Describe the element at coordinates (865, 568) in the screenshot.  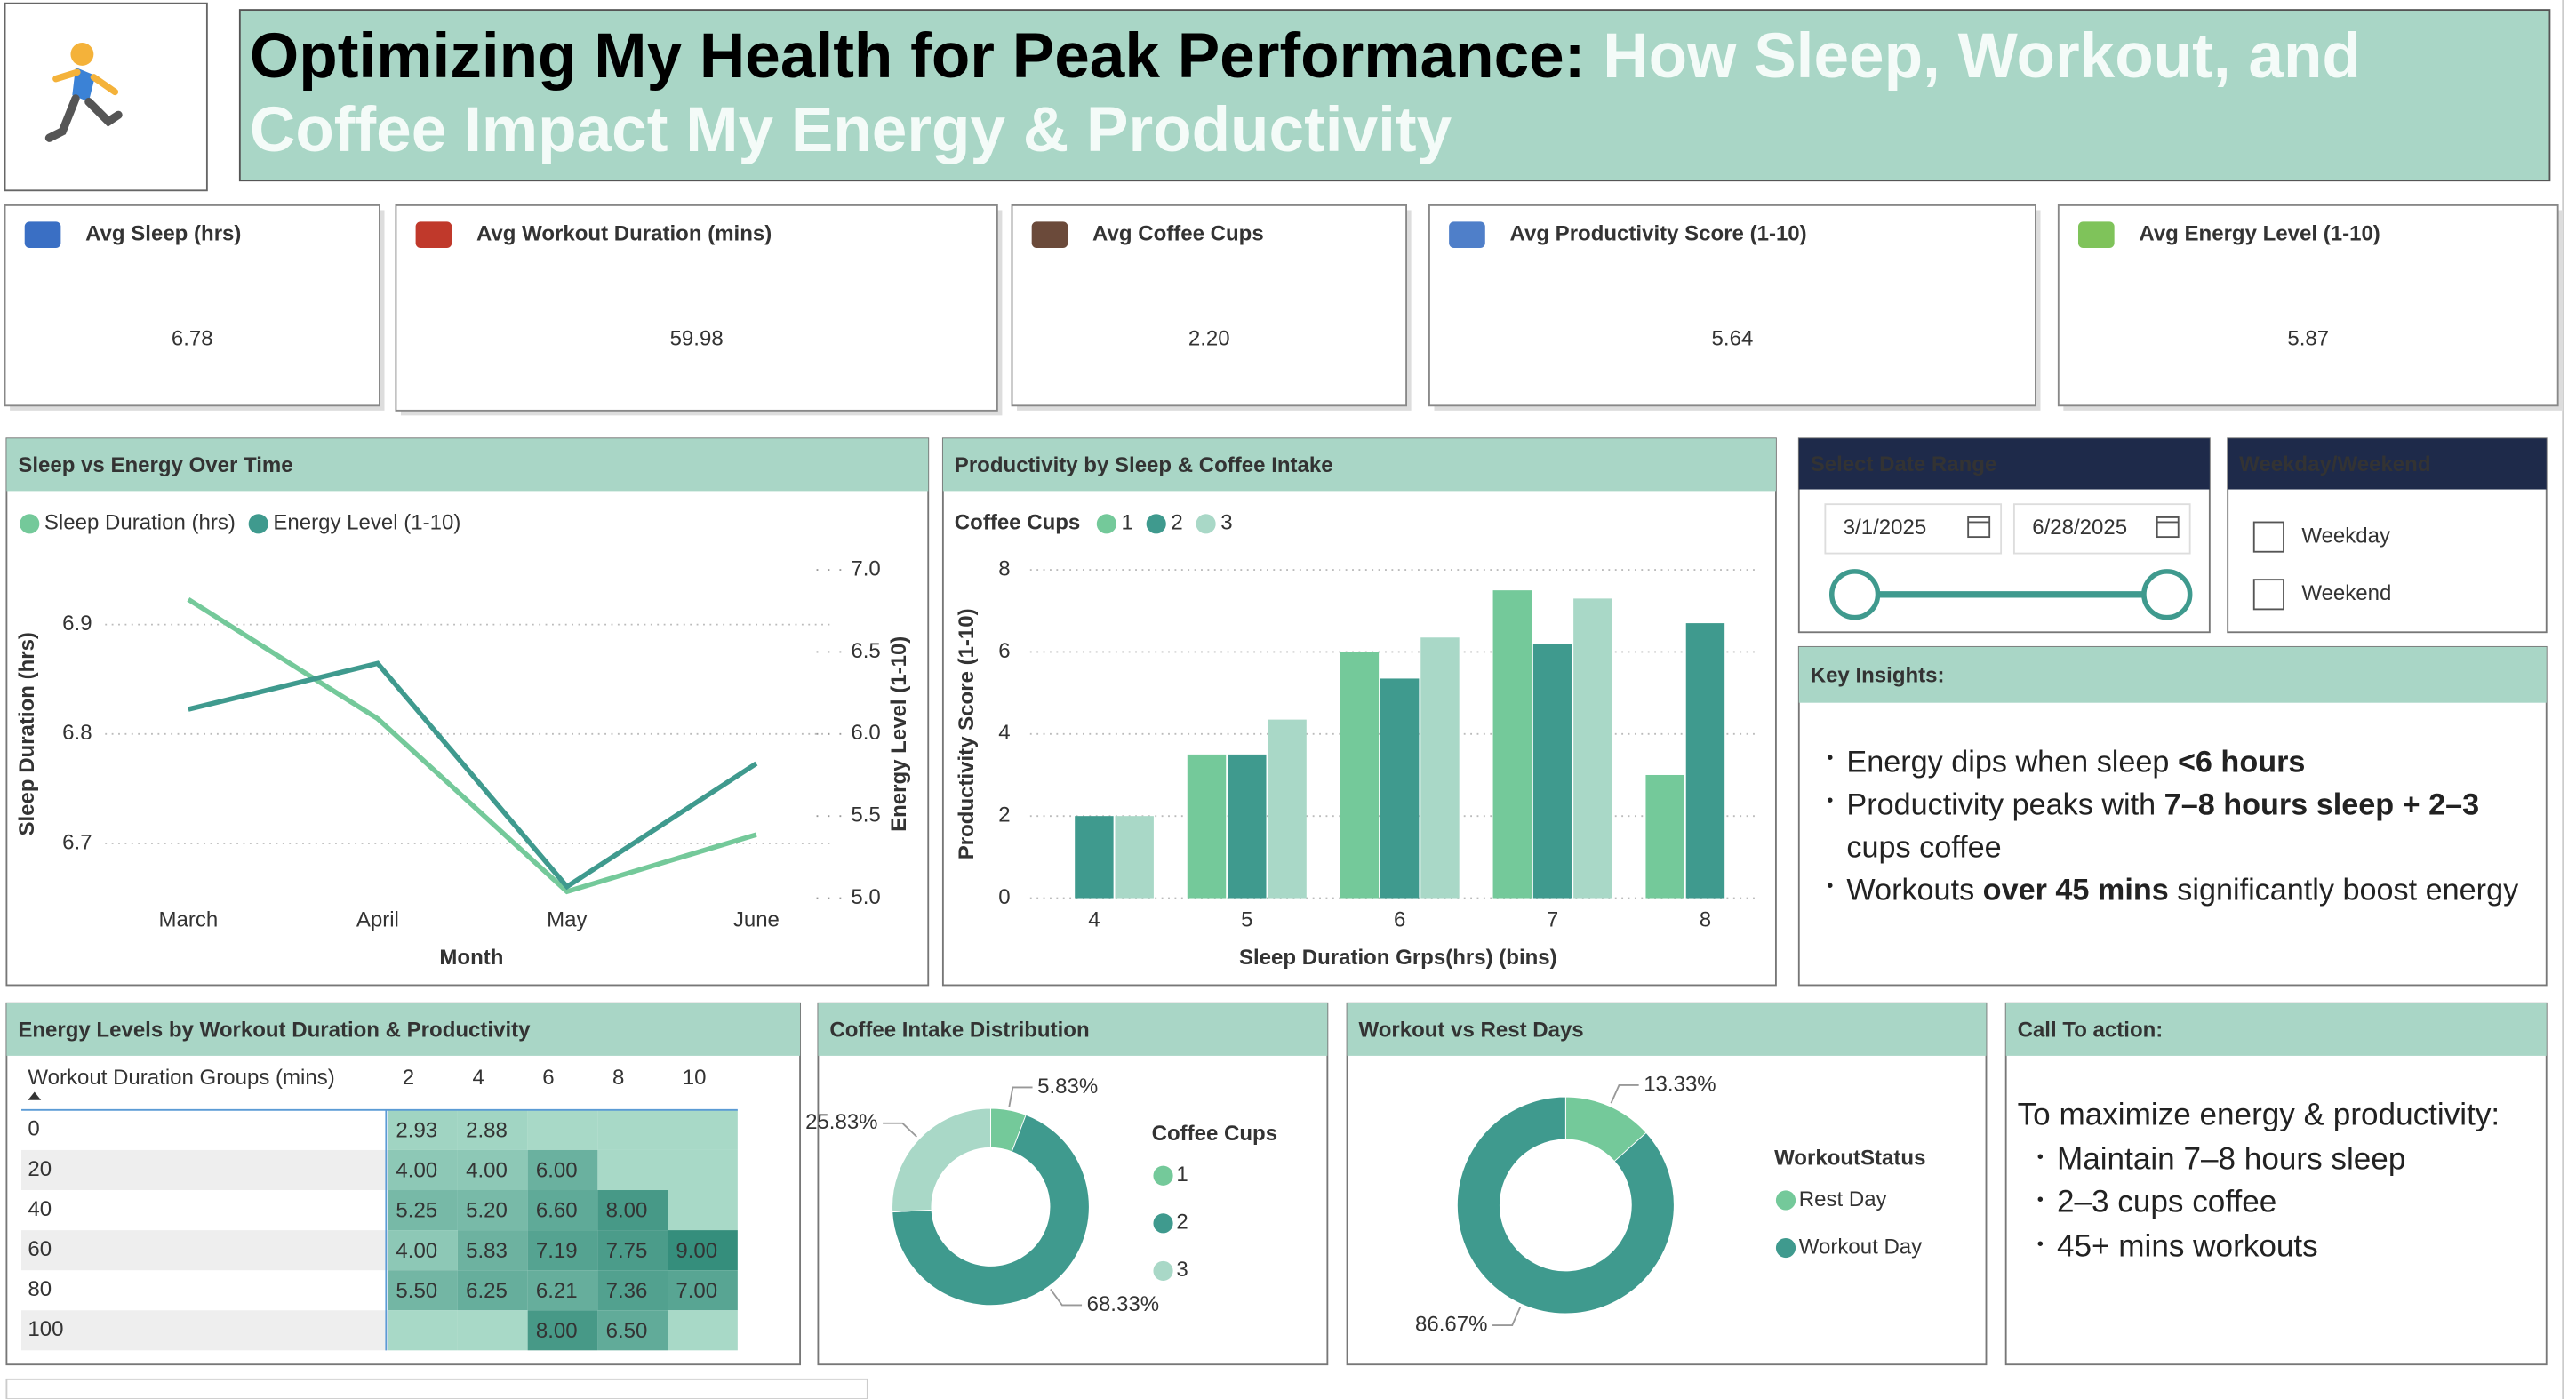
I see `y2-tick-label: 7.0` at that location.